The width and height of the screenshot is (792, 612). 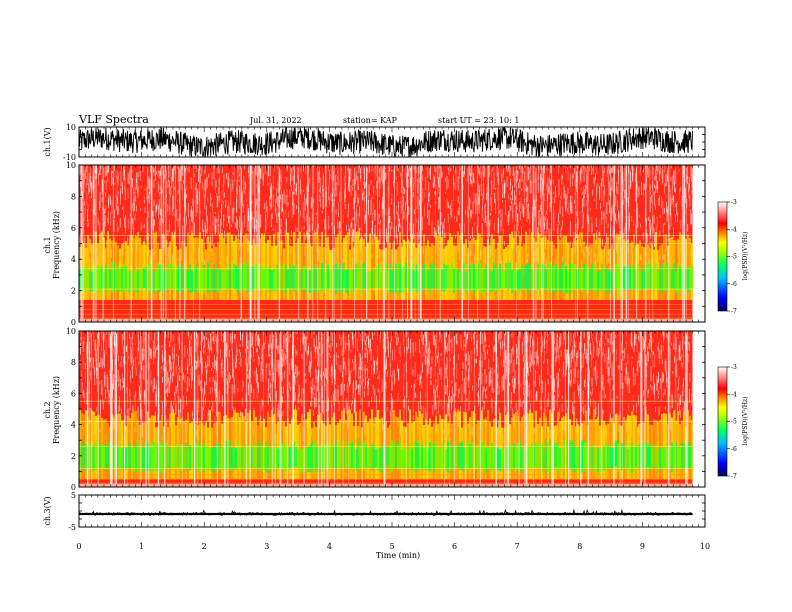 What do you see at coordinates (73, 259) in the screenshot?
I see `ch1-spec-ytick-label: 4` at bounding box center [73, 259].